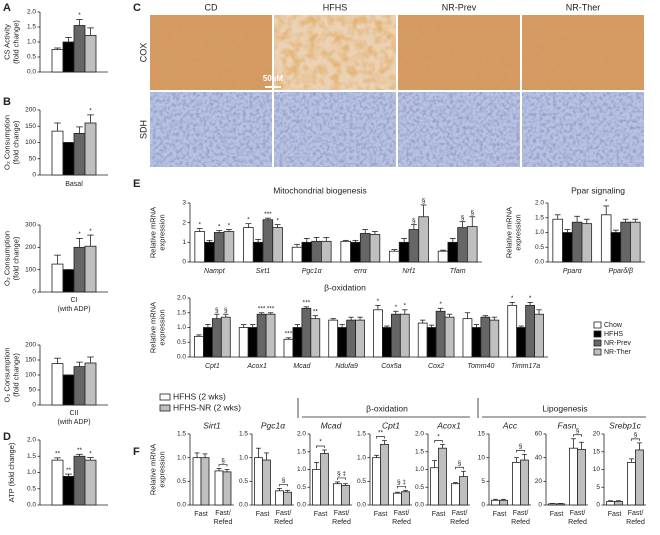  I want to click on x-tick-label: Mcad, so click(302, 366).